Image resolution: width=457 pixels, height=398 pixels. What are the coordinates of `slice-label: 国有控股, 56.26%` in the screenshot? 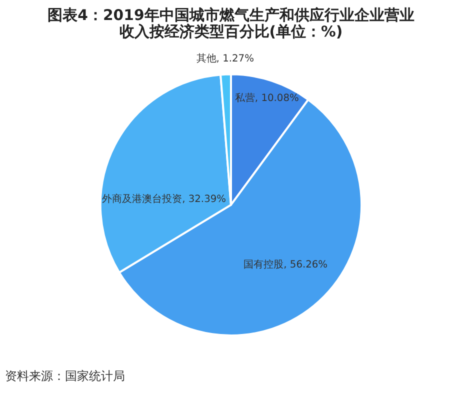 It's located at (286, 264).